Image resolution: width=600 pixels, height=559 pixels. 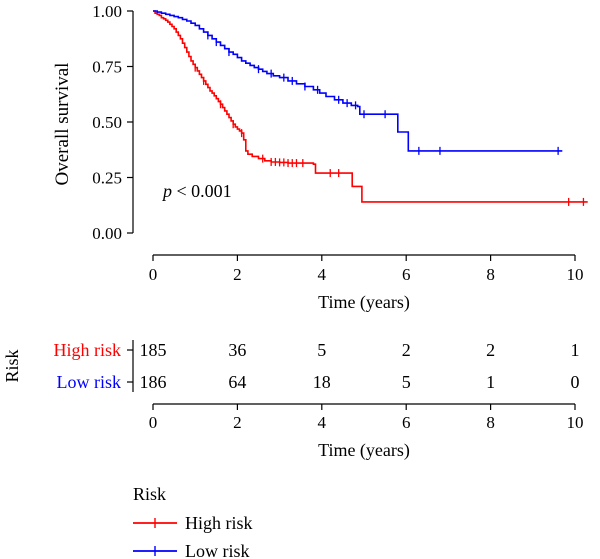 I want to click on legend-label: High risk, so click(x=219, y=523).